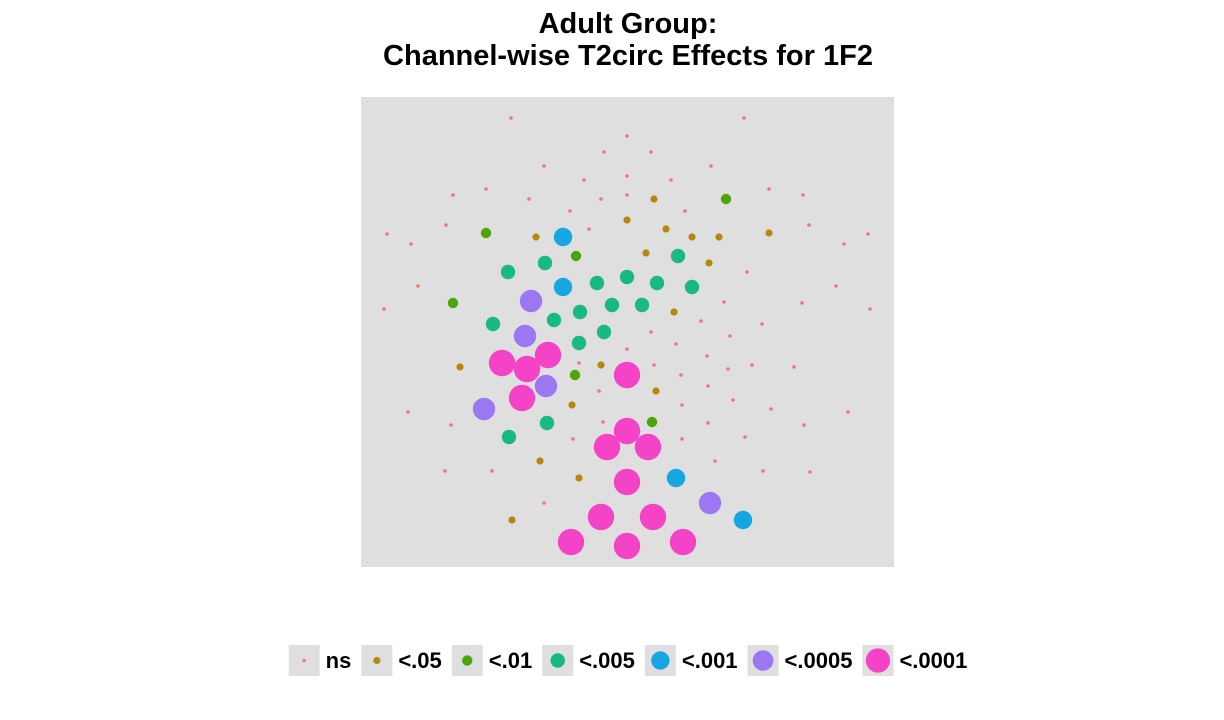 The height and width of the screenshot is (720, 1224). I want to click on legend-item-p001: <.001, so click(691, 660).